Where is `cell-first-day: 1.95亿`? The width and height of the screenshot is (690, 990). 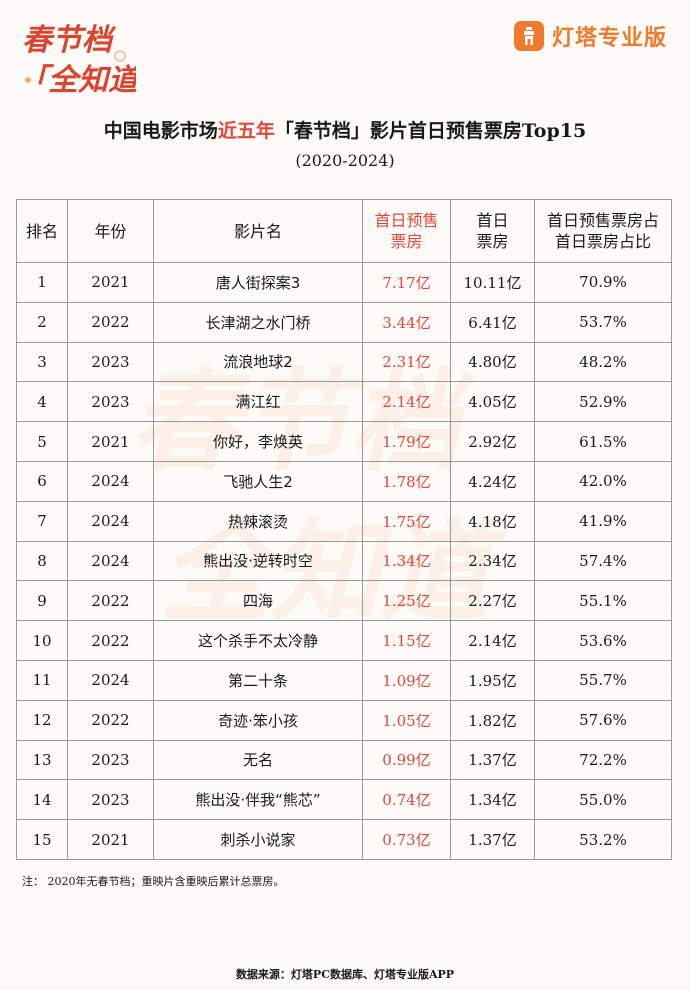 cell-first-day: 1.95亿 is located at coordinates (492, 680).